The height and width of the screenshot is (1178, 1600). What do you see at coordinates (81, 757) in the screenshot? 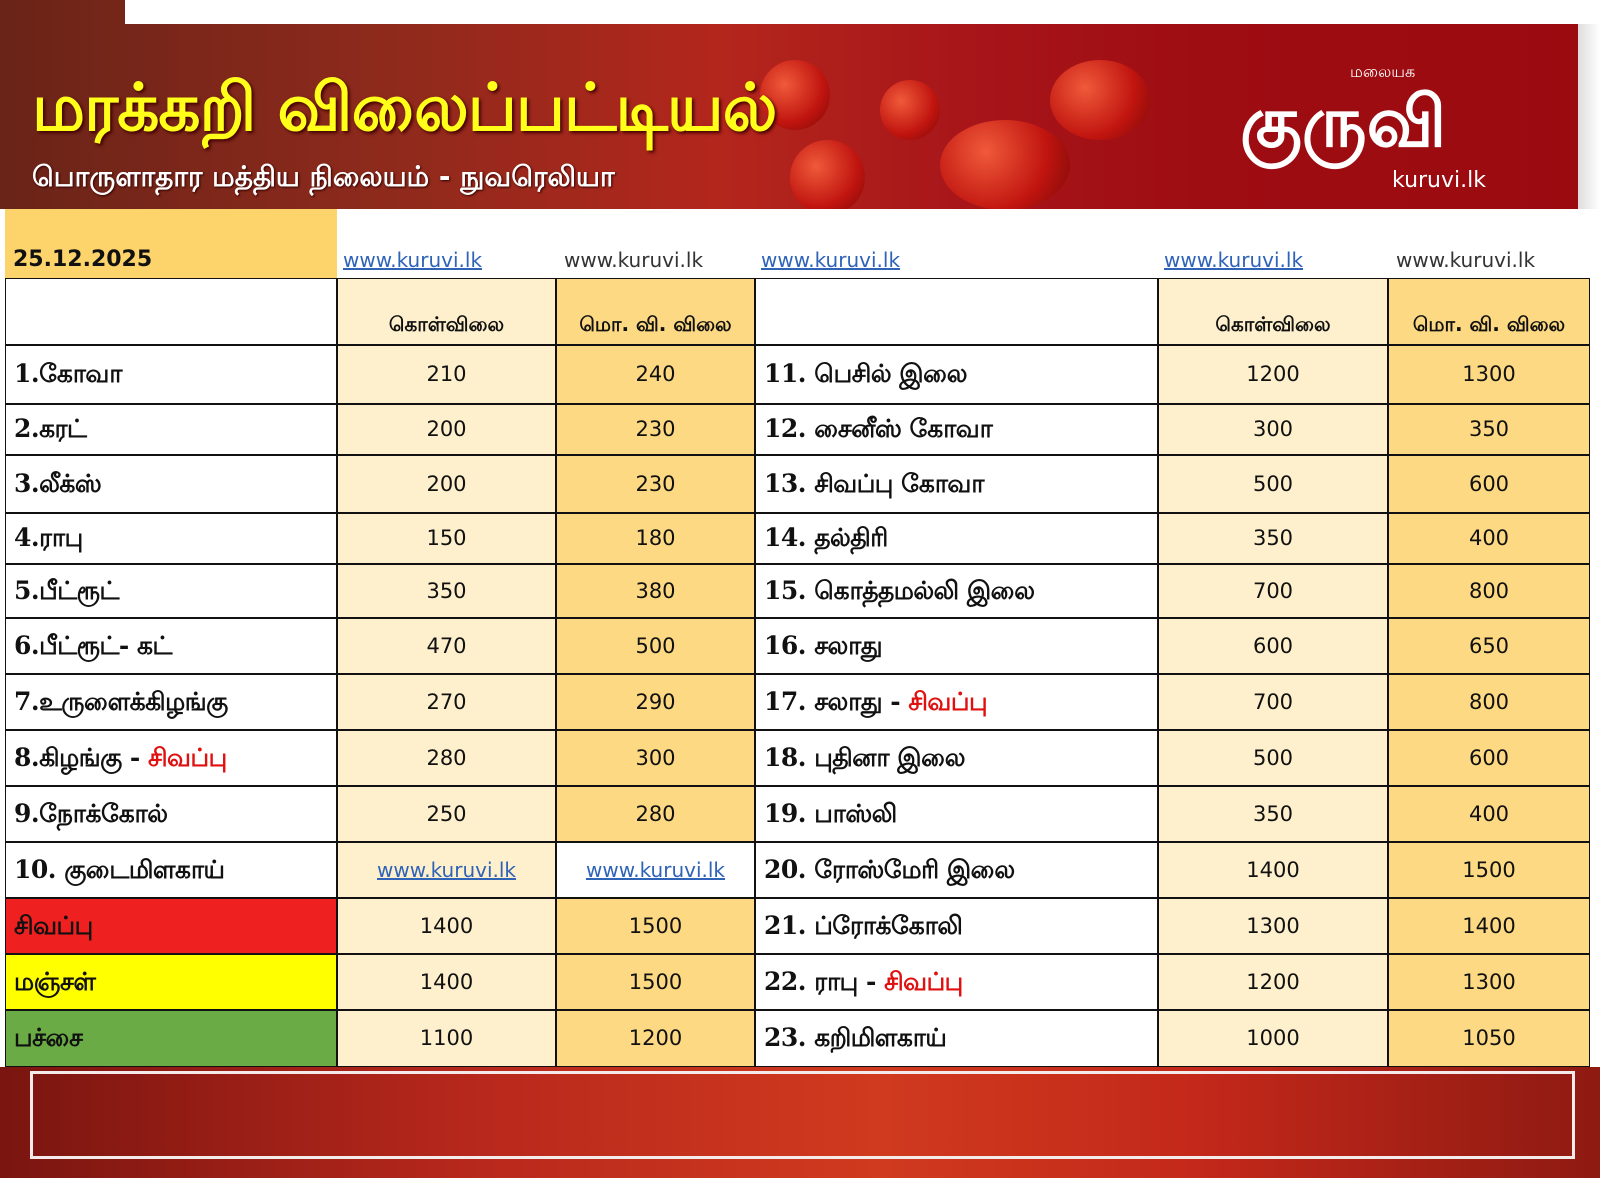
I see `vegetable-name-text: 8.கிழங்கு -` at bounding box center [81, 757].